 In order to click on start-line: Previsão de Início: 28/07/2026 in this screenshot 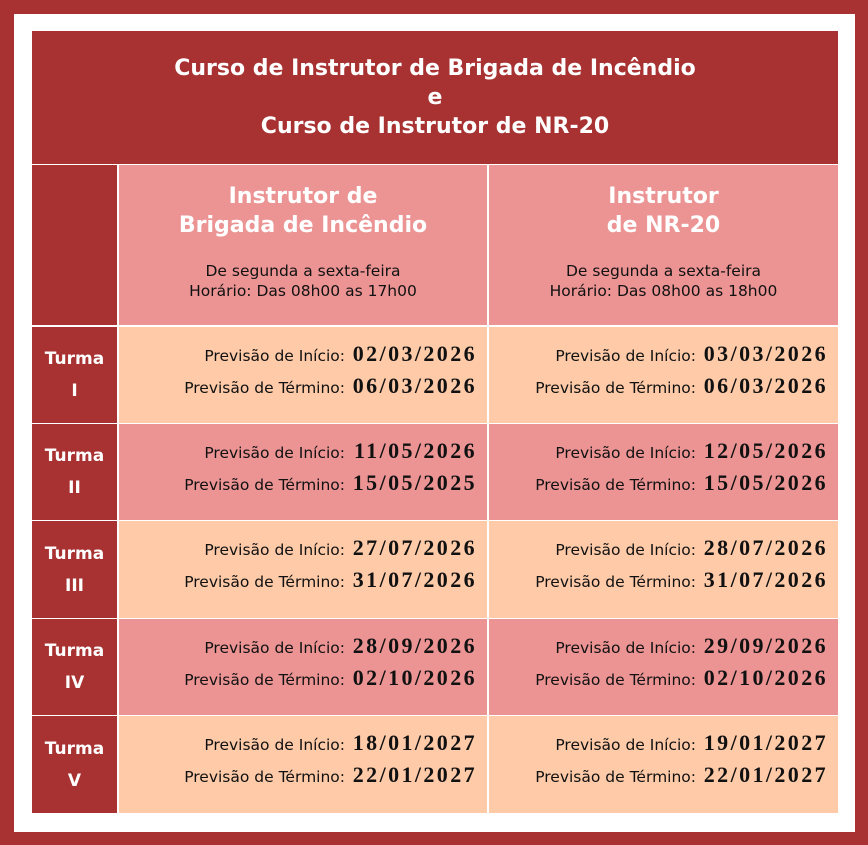, I will do `click(691, 548)`.